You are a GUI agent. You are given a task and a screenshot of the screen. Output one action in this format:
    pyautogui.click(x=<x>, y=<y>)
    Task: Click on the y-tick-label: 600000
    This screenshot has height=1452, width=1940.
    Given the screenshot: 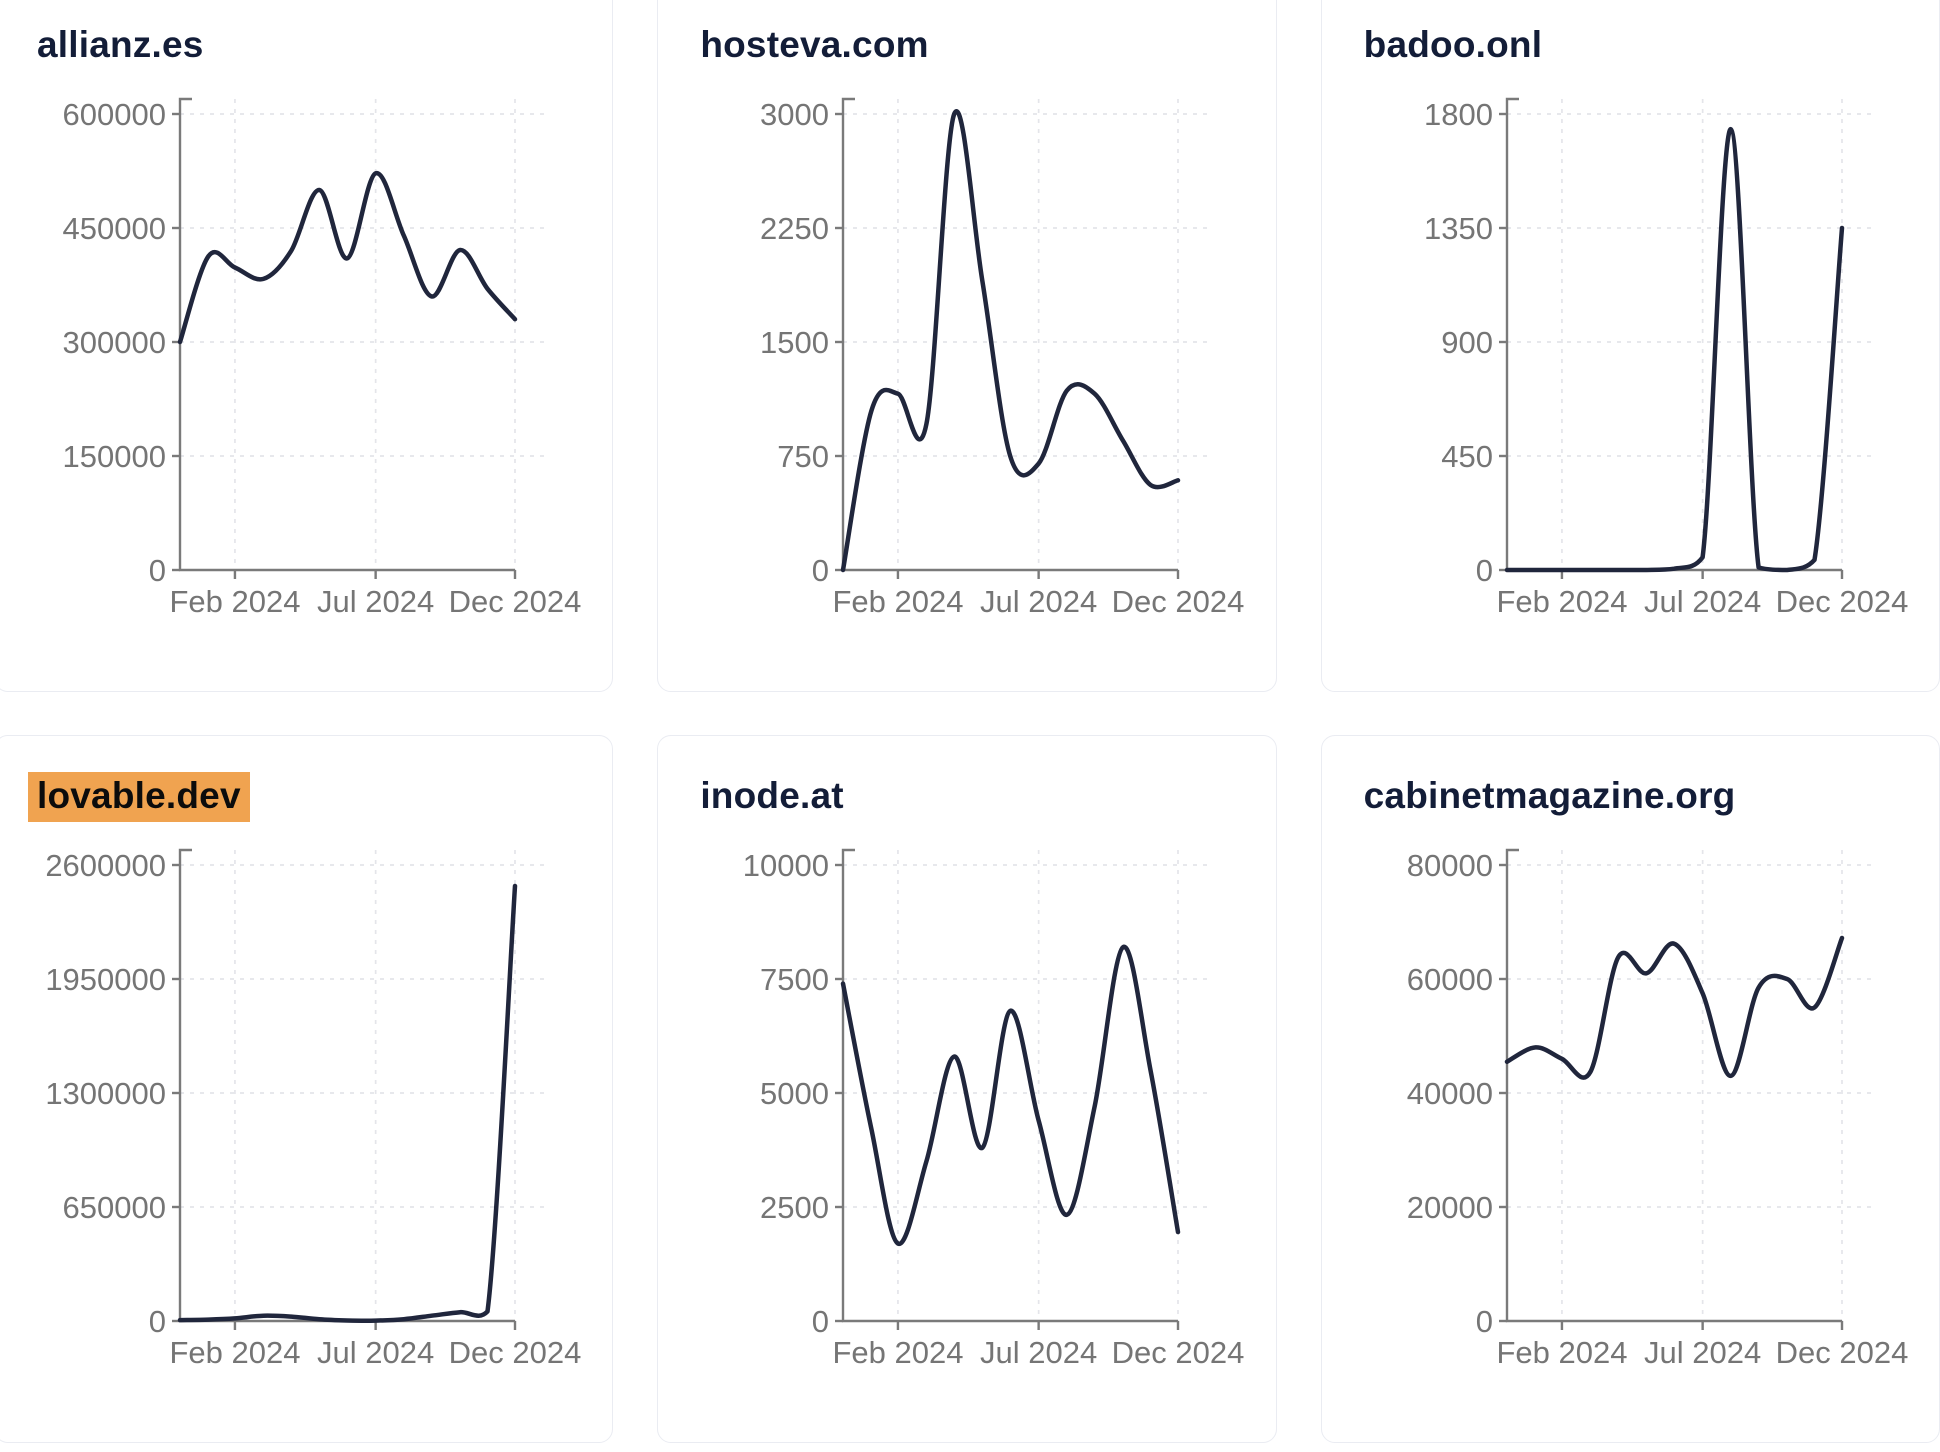 What is the action you would take?
    pyautogui.click(x=114, y=114)
    